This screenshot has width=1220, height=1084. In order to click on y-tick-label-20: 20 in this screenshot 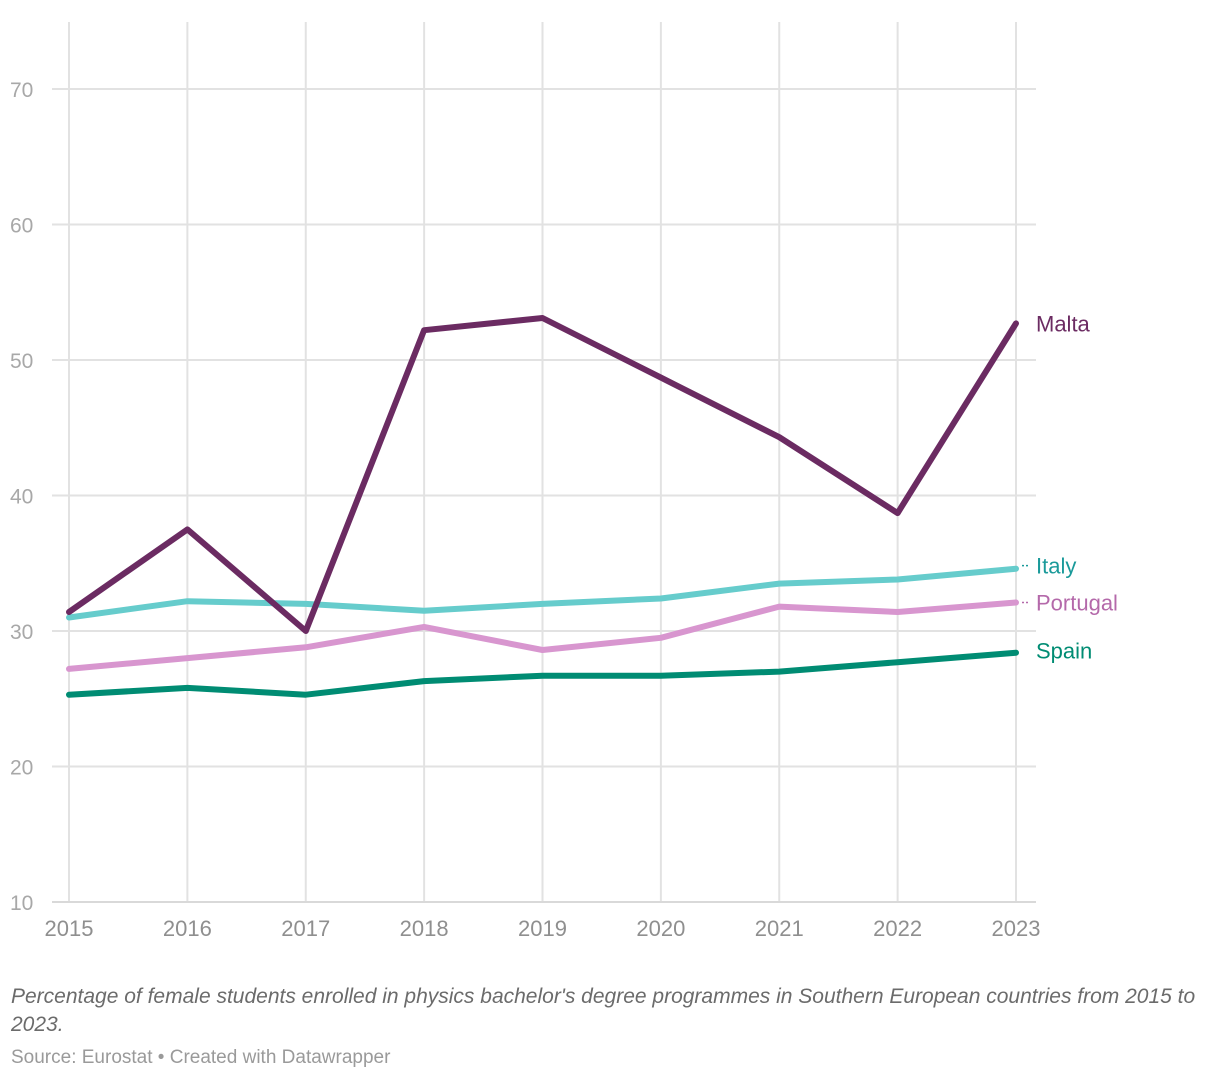, I will do `click(21, 768)`.